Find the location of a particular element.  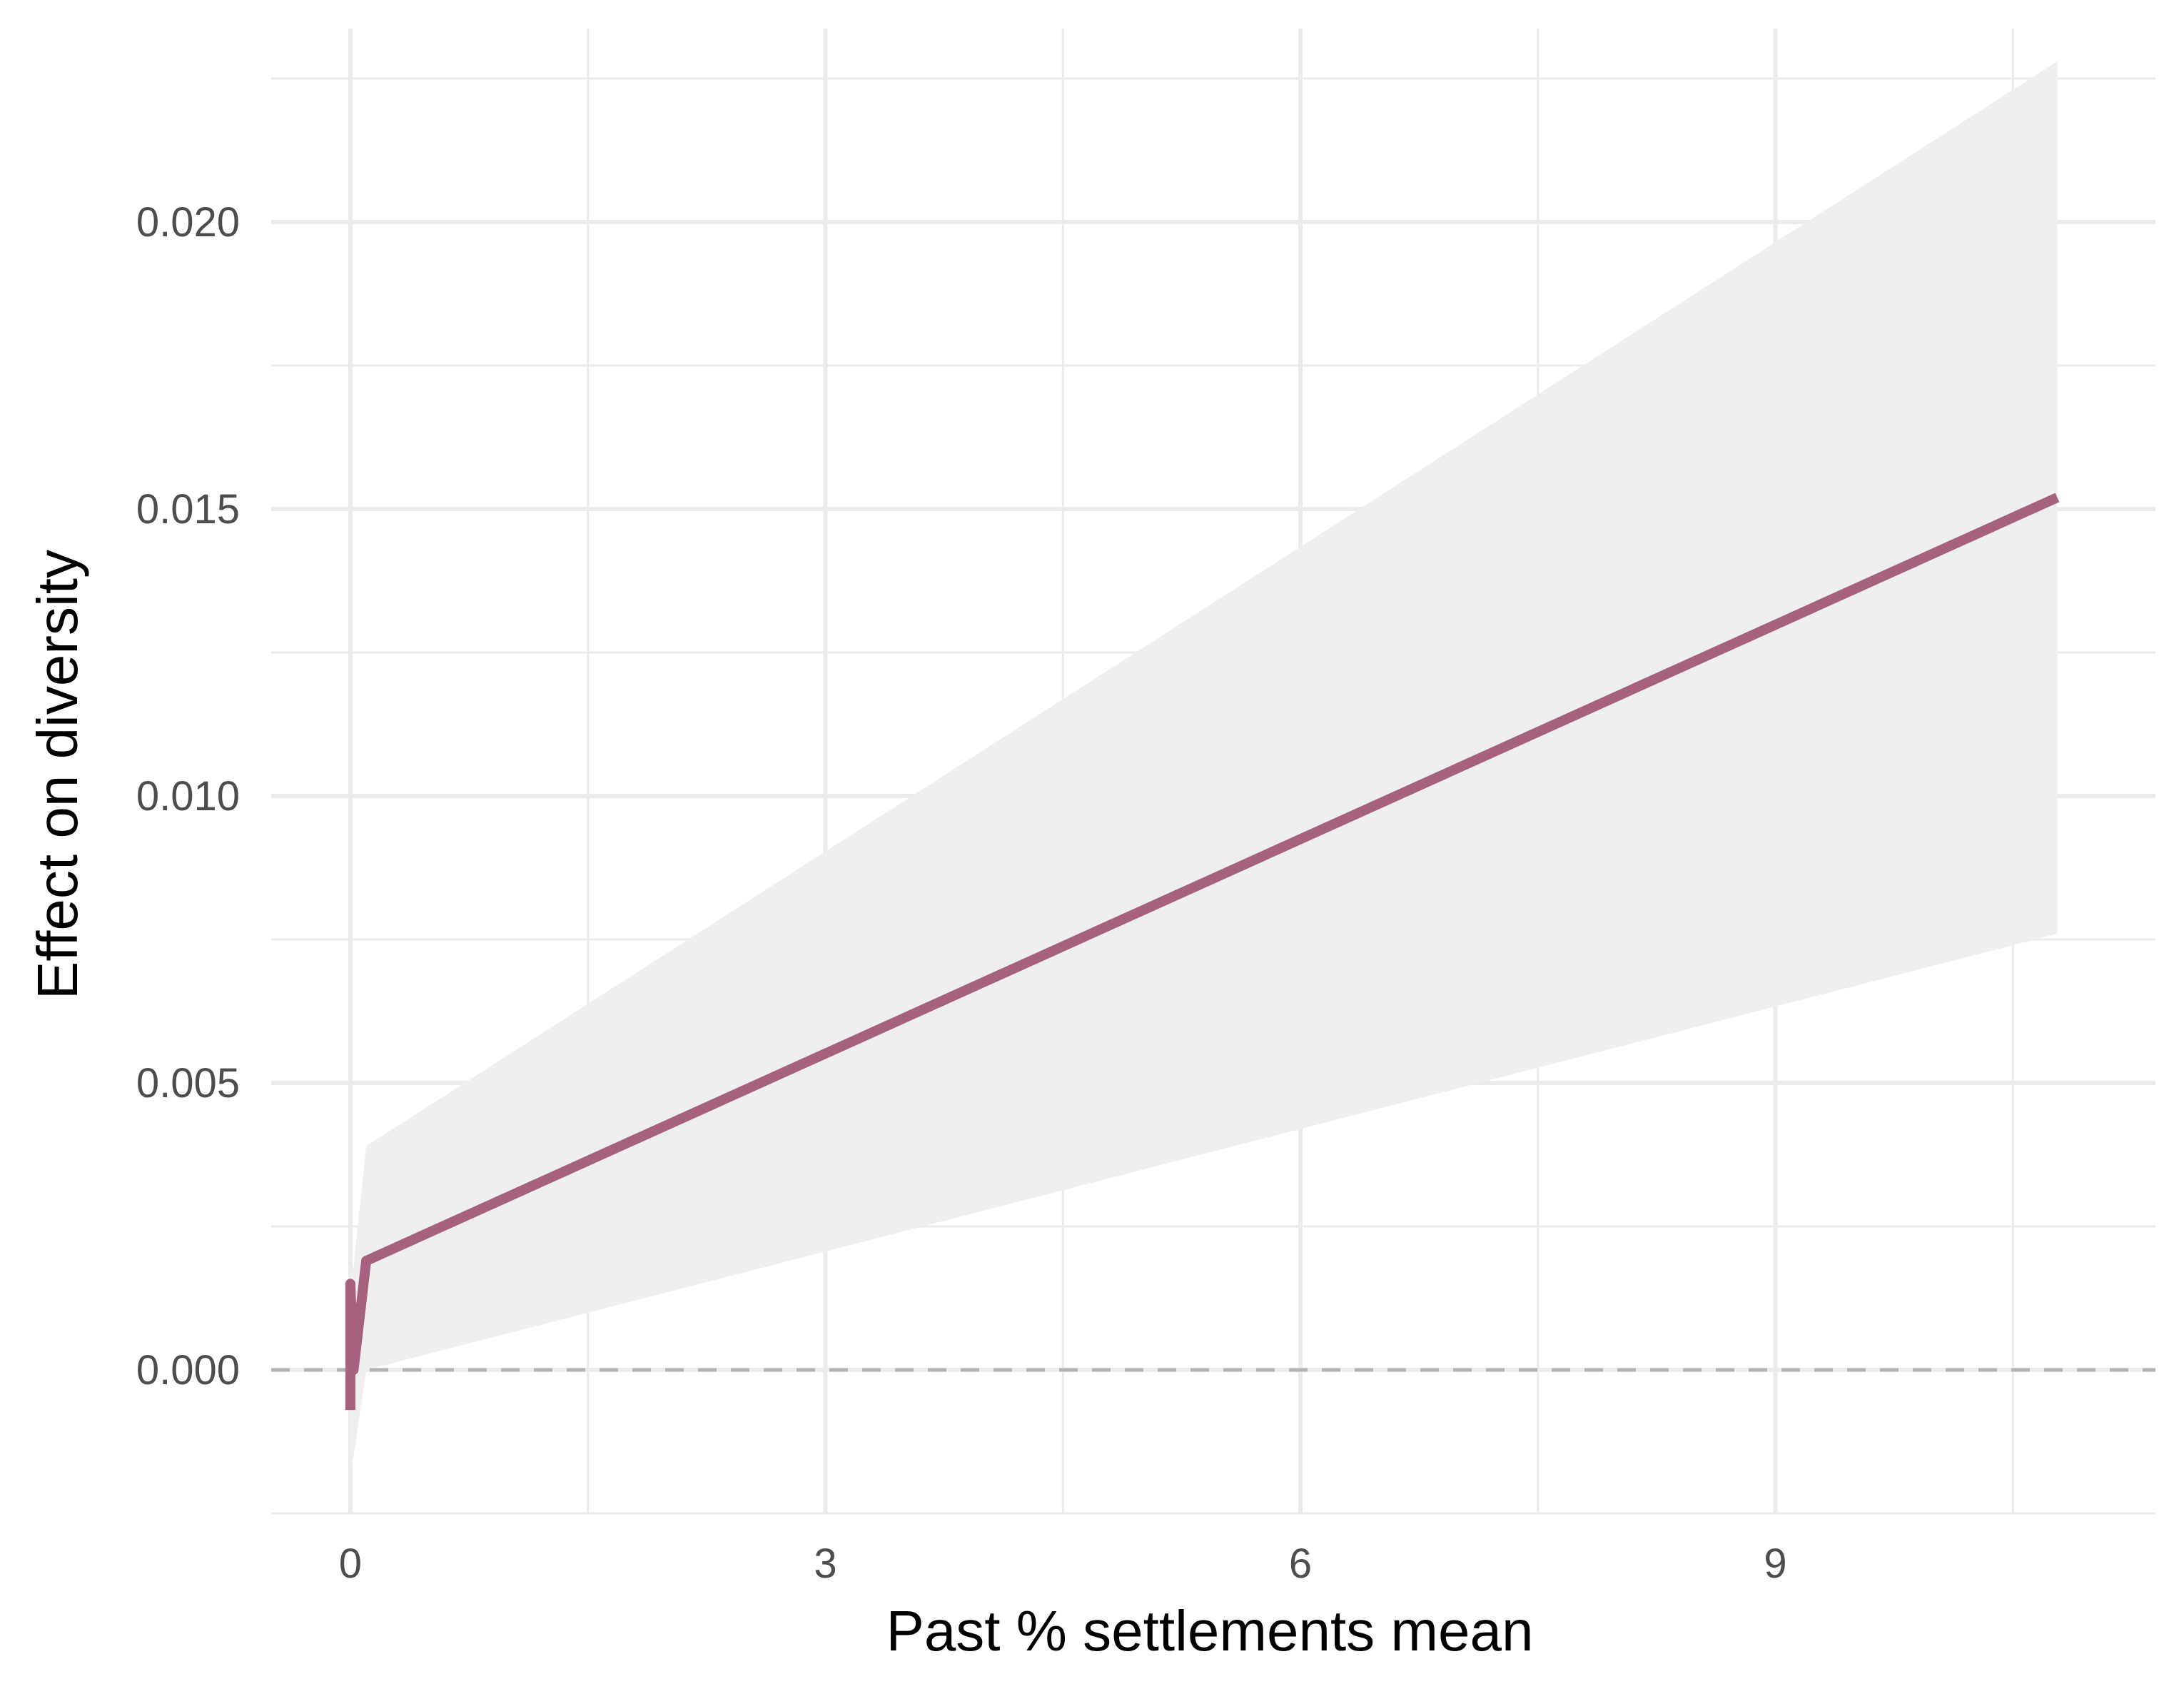

y-tick-label: 0.010 is located at coordinates (188, 797).